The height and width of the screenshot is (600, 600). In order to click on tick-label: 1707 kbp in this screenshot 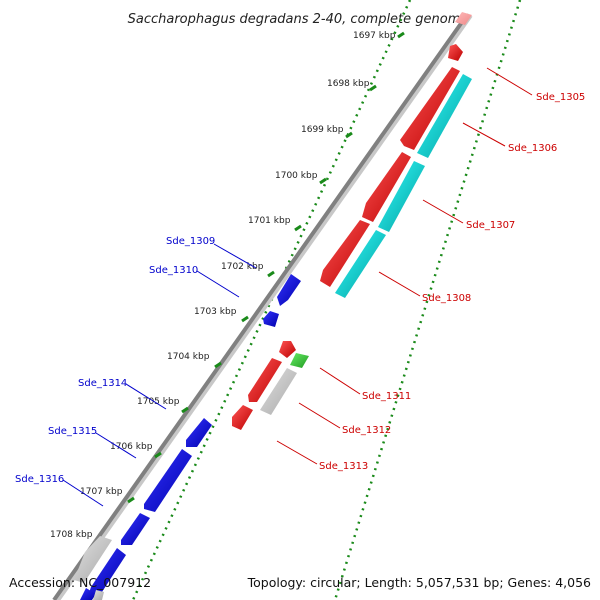, I will do `click(101, 492)`.